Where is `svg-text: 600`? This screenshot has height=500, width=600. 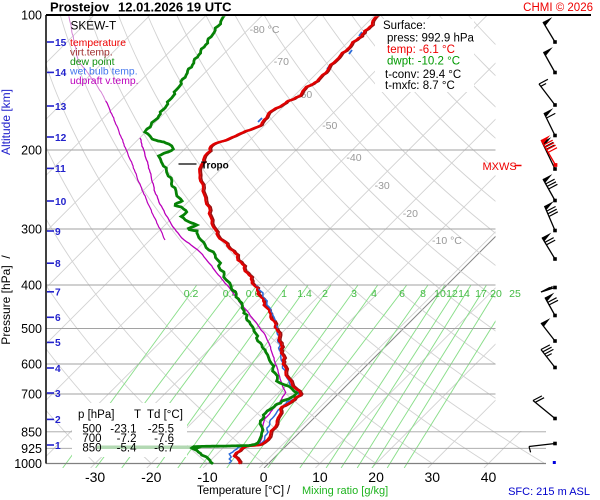 svg-text: 600 is located at coordinates (31, 365).